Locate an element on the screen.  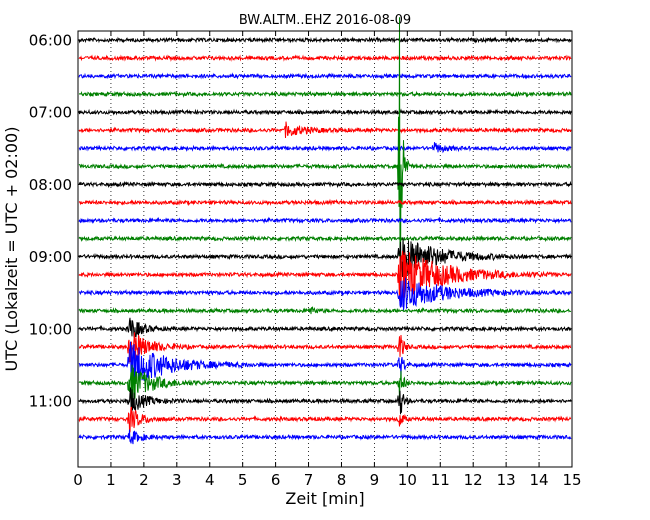
x-tick-label: 14 is located at coordinates (539, 480).